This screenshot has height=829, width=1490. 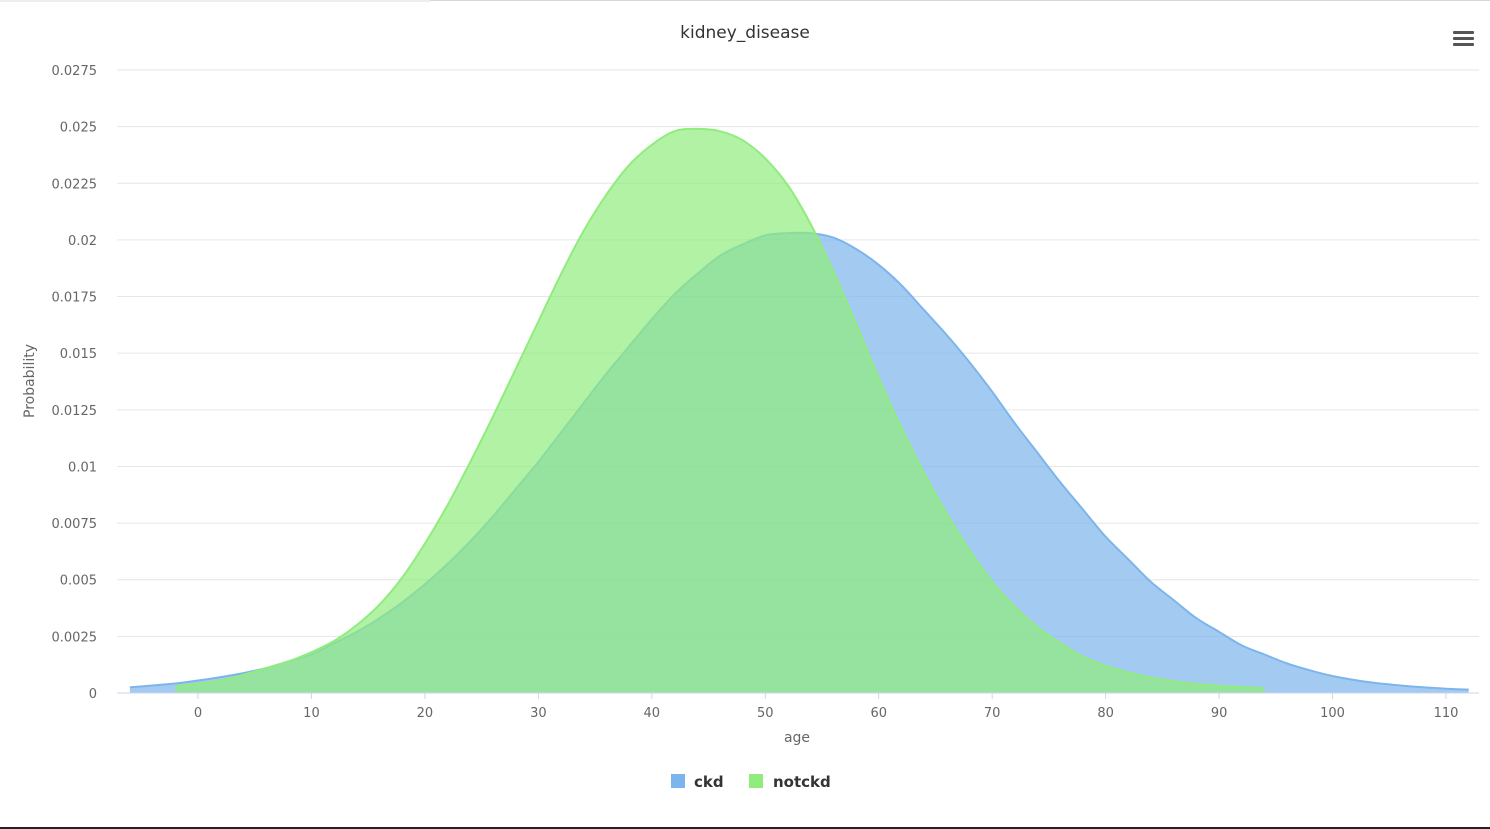 What do you see at coordinates (745, 0) in the screenshot?
I see `top-border` at bounding box center [745, 0].